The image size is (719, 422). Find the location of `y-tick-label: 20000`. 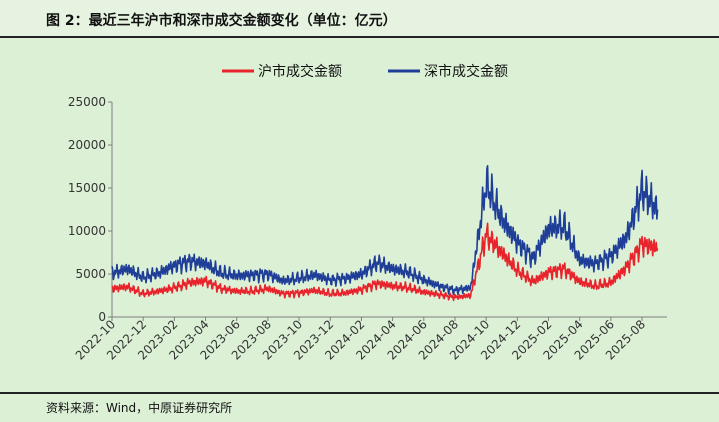

y-tick-label: 20000 is located at coordinates (87, 145).